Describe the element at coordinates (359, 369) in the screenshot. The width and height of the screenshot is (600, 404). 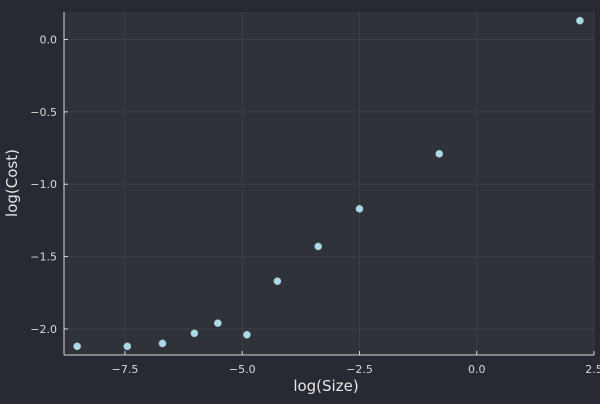
I see `x-tick-label: −2.5` at that location.